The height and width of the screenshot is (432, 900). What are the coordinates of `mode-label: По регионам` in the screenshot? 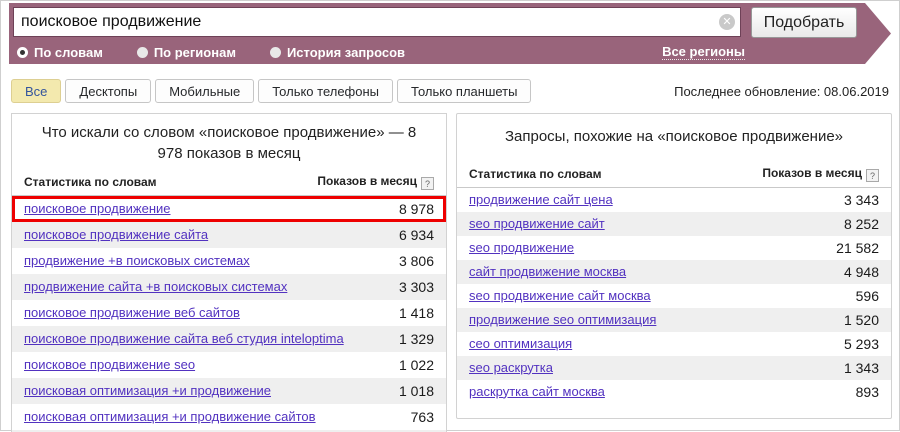 It's located at (194, 52).